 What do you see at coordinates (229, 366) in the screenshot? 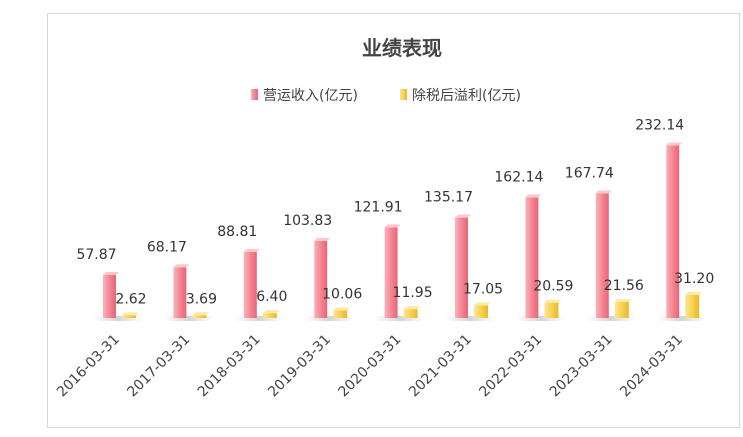
I see `x-tick-label: 2018-03-31` at bounding box center [229, 366].